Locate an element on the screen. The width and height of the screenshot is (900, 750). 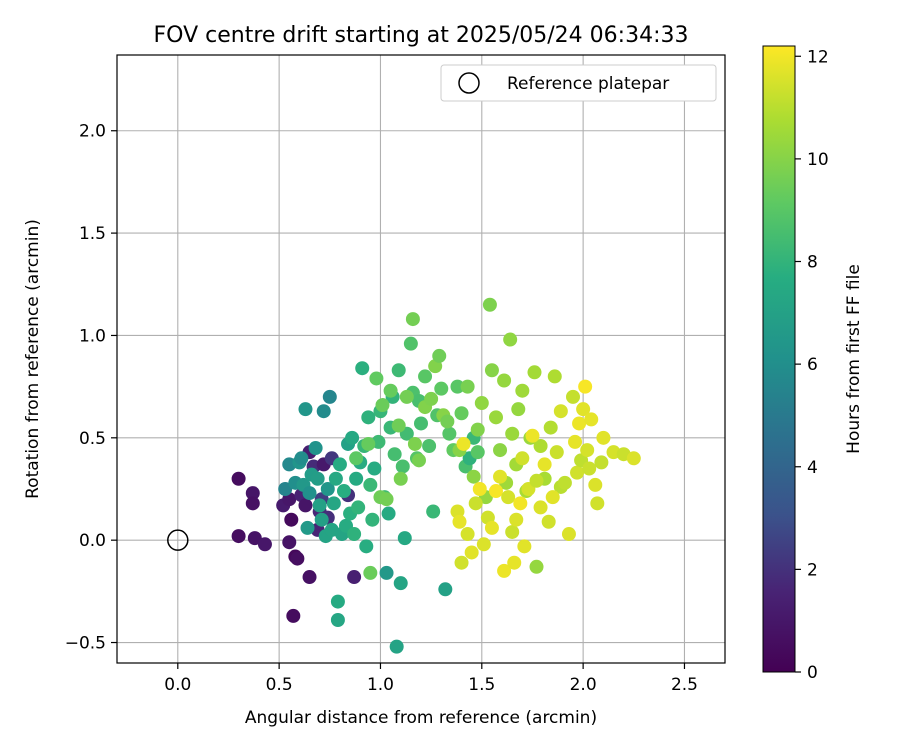
colorbar-tick-label: 0 is located at coordinates (812, 673).